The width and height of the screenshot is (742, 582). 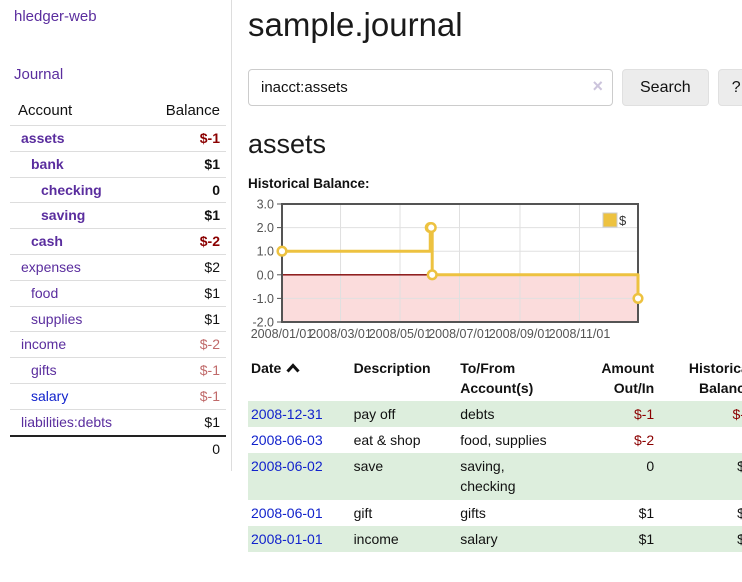 I want to click on transaction-amount: $-2, so click(x=644, y=439).